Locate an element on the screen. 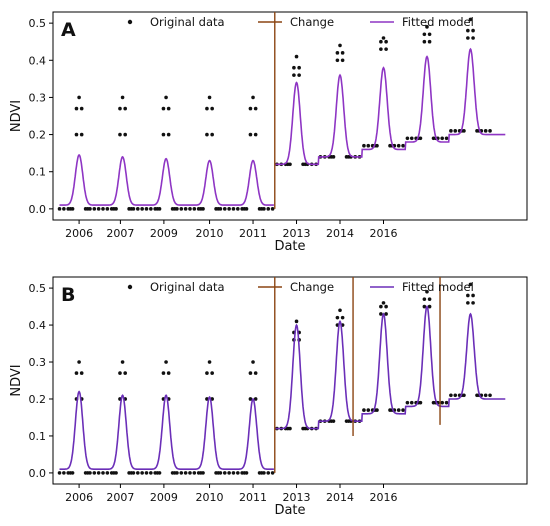 The image size is (550, 526). y-tick-label: 0.0 is located at coordinates (38, 473).